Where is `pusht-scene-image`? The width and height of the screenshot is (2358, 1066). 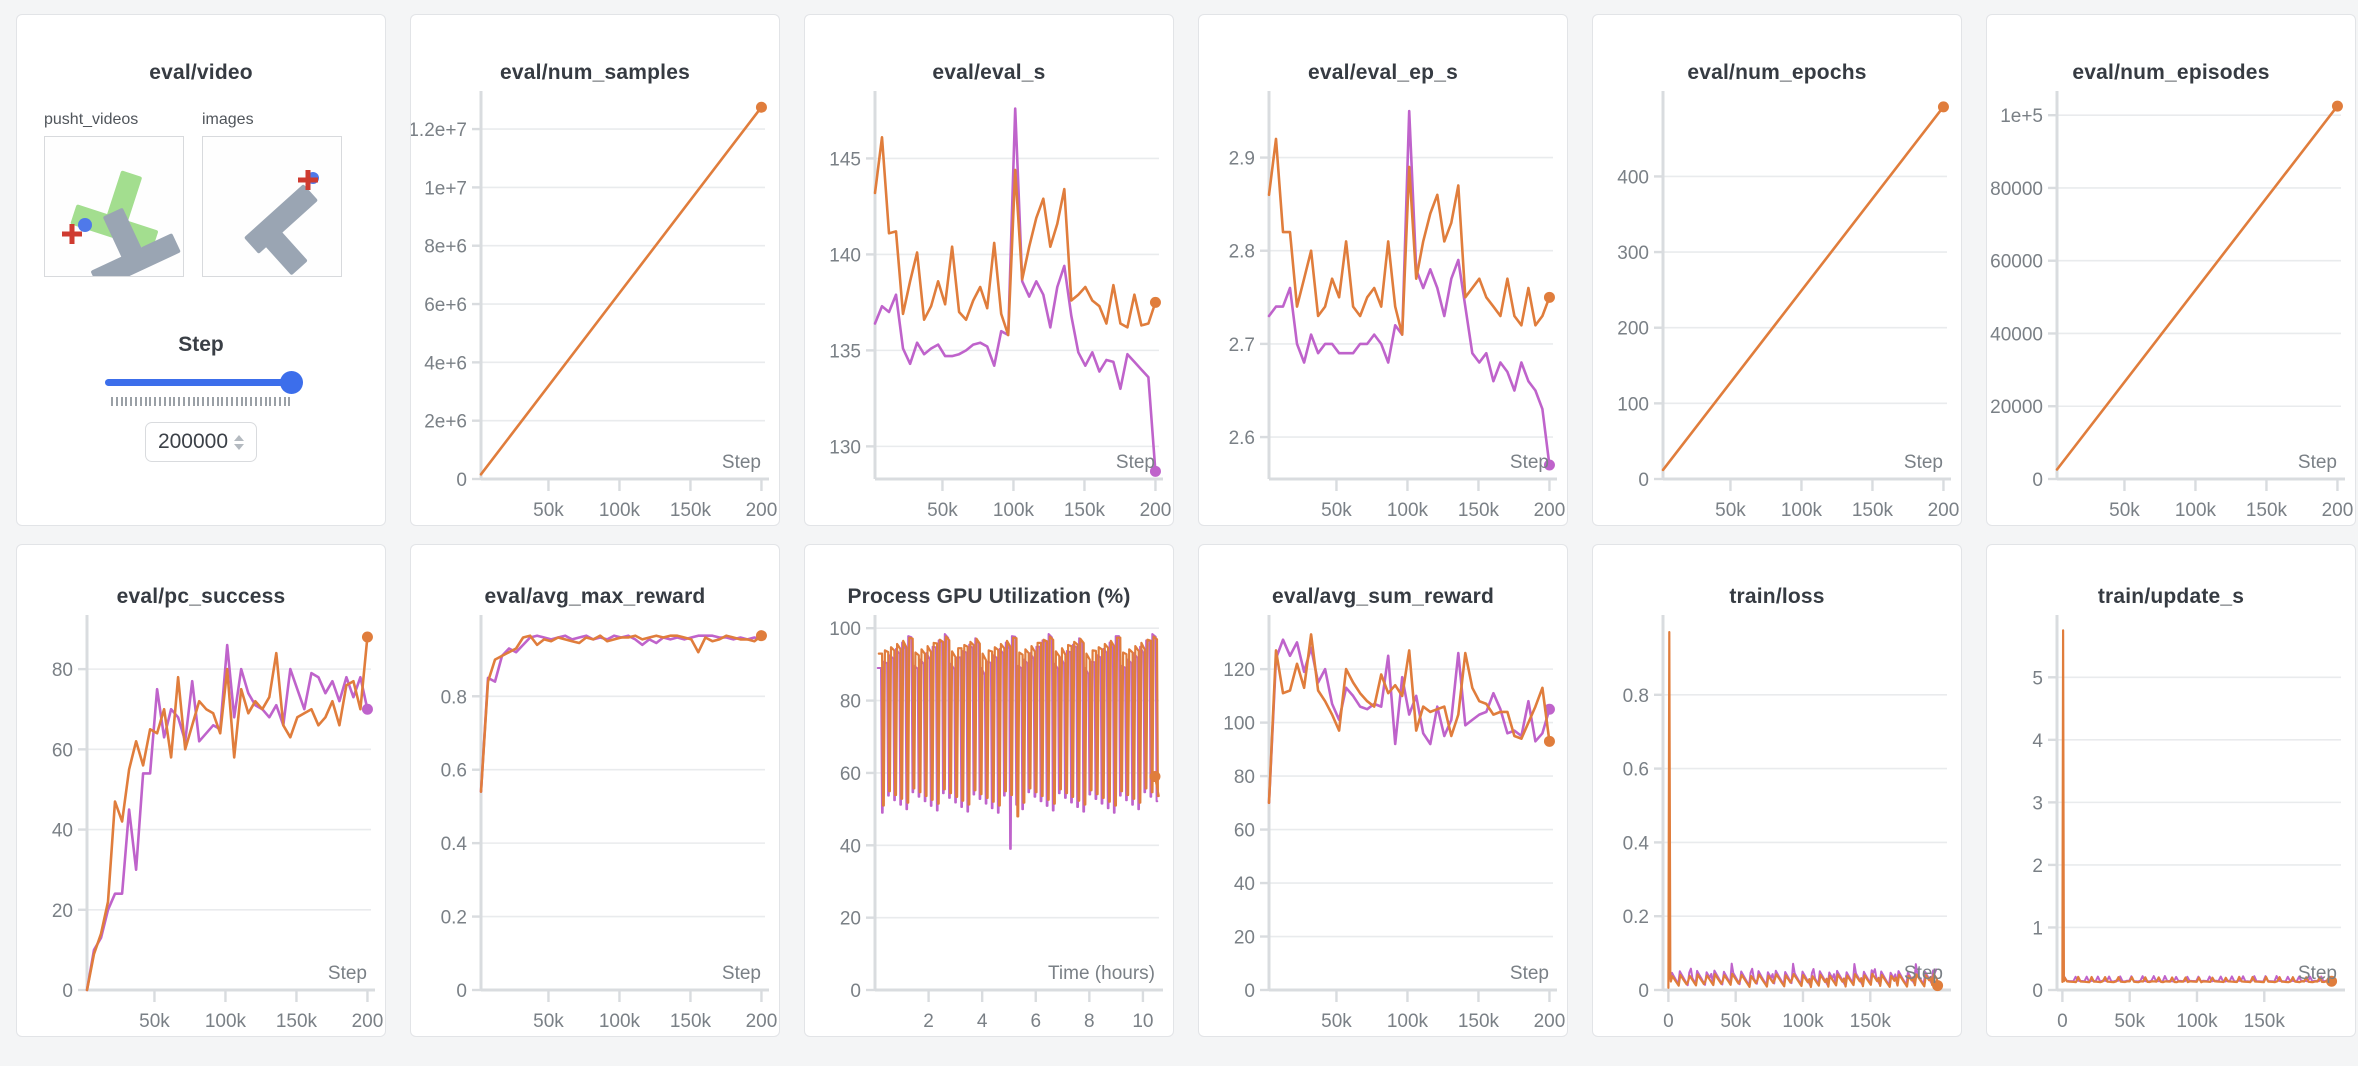 pusht-scene-image is located at coordinates (121, 230).